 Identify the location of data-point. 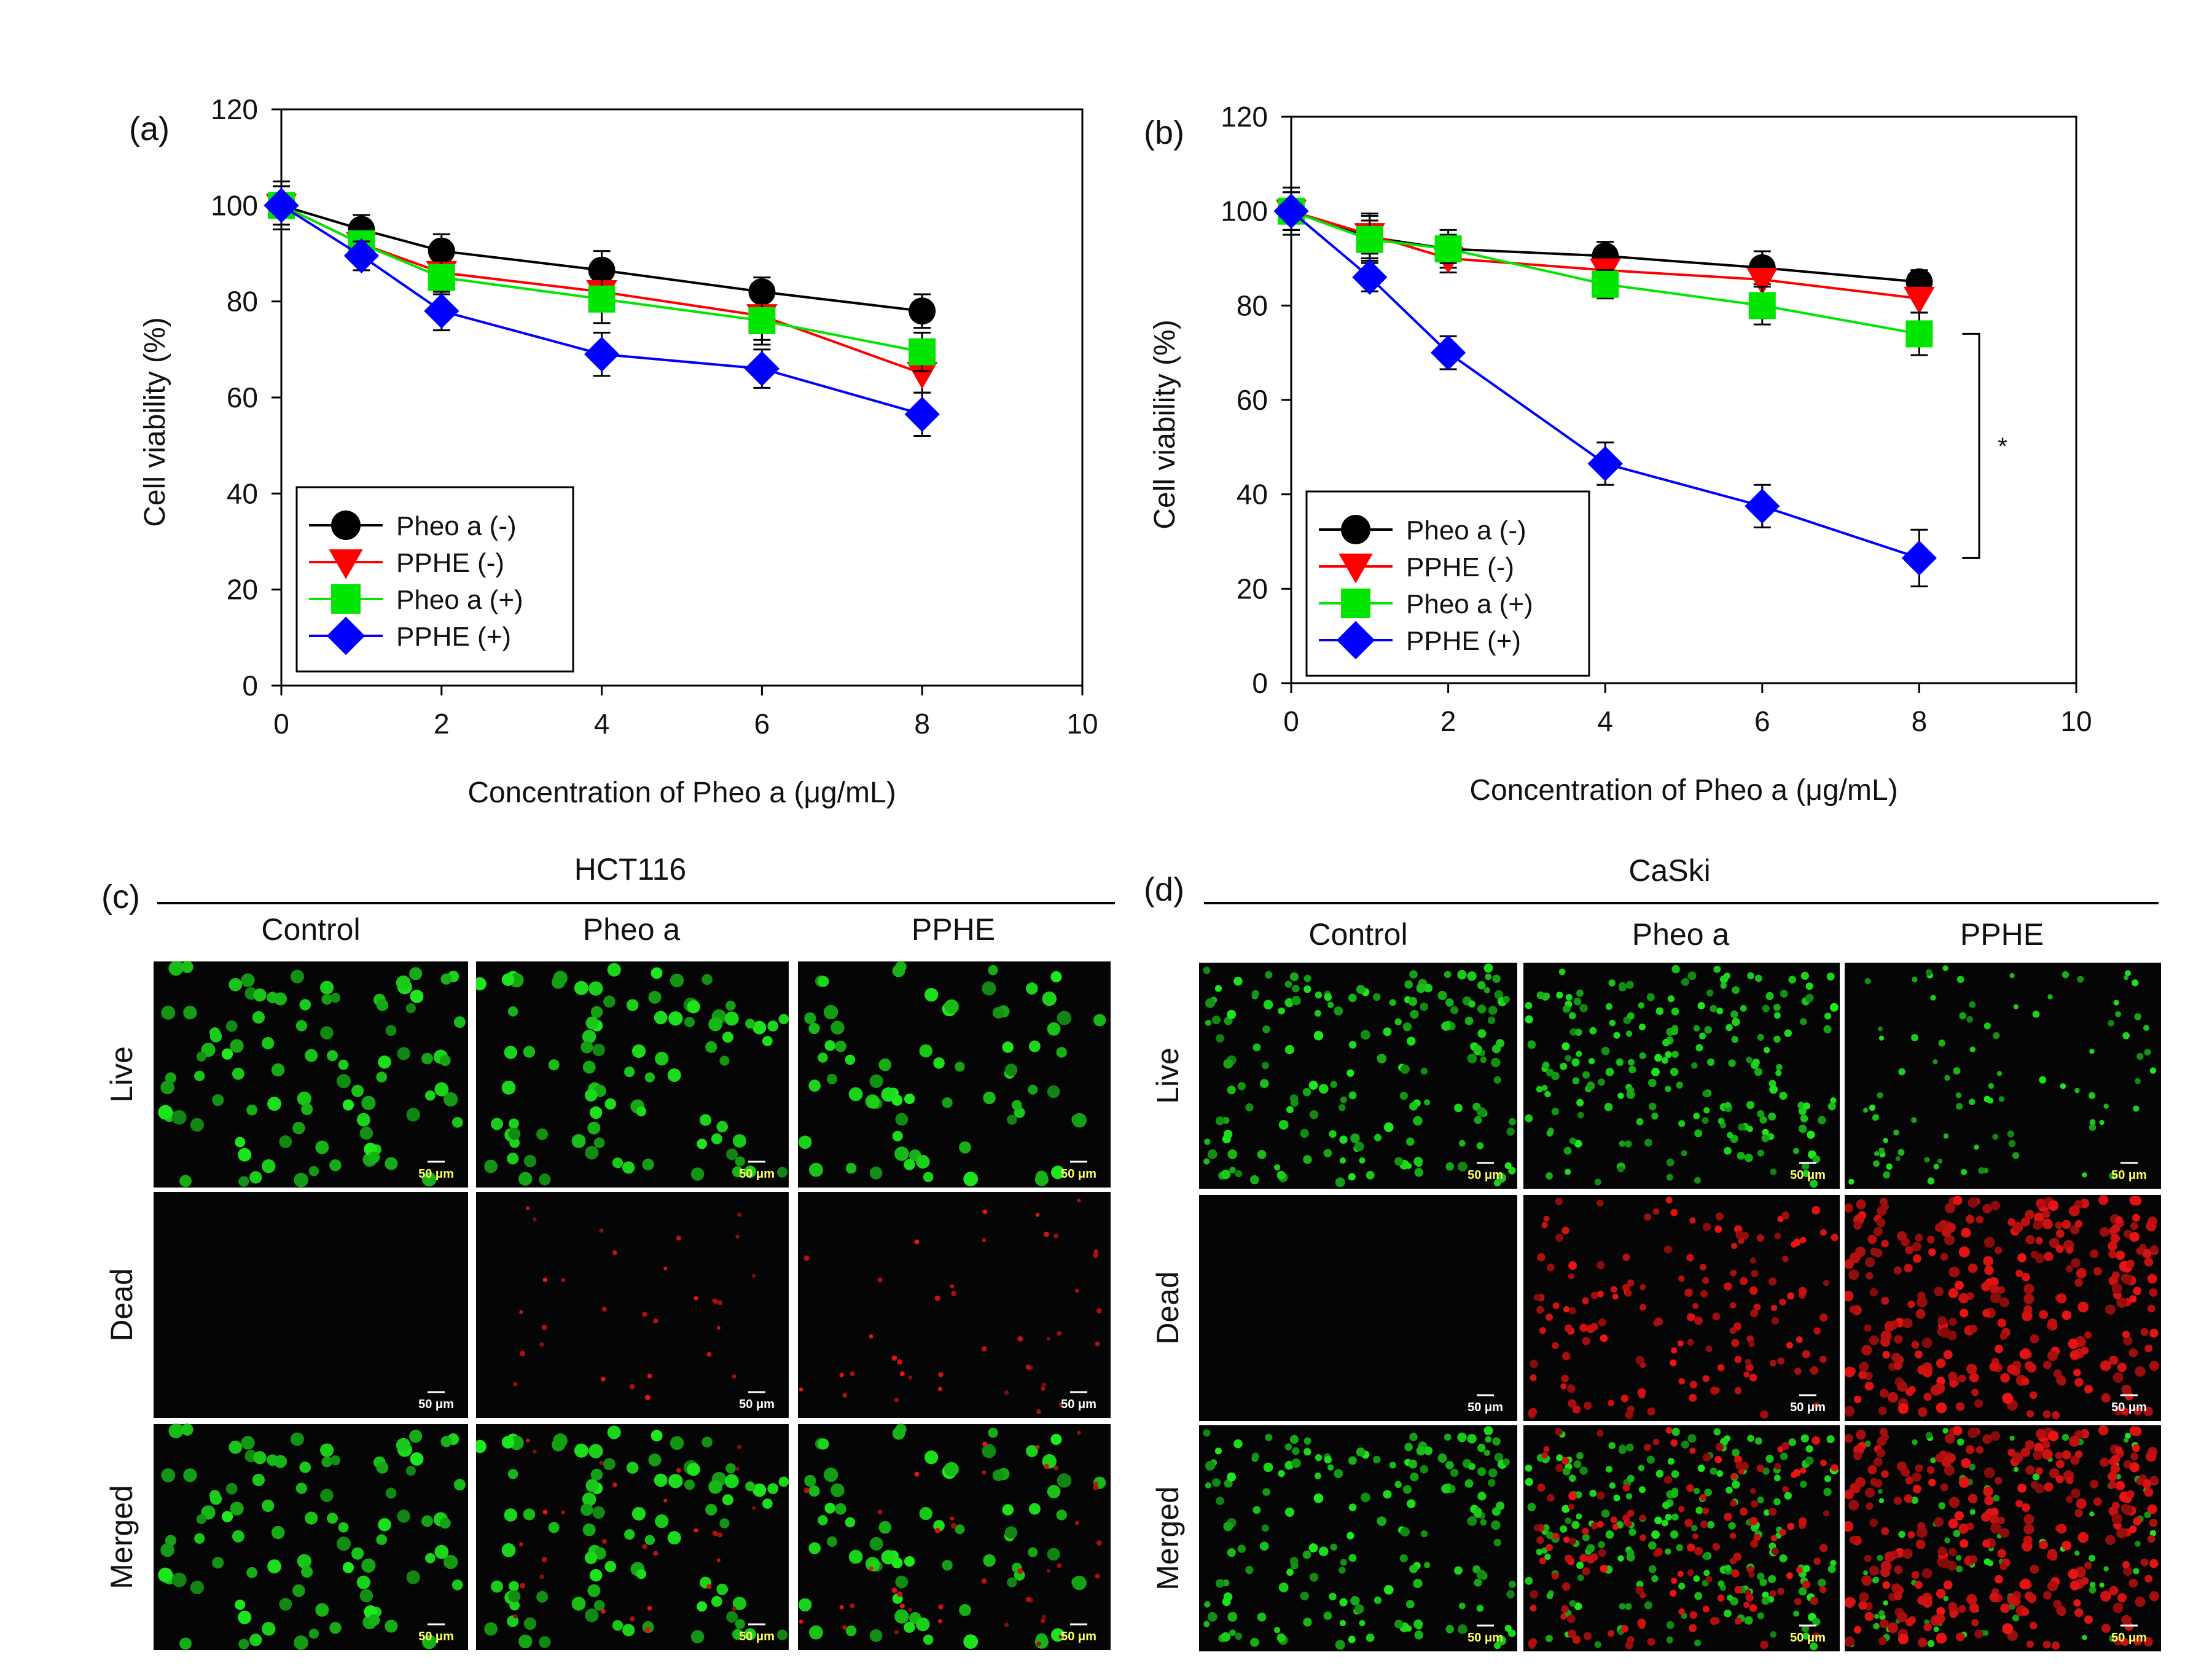
(1369, 239).